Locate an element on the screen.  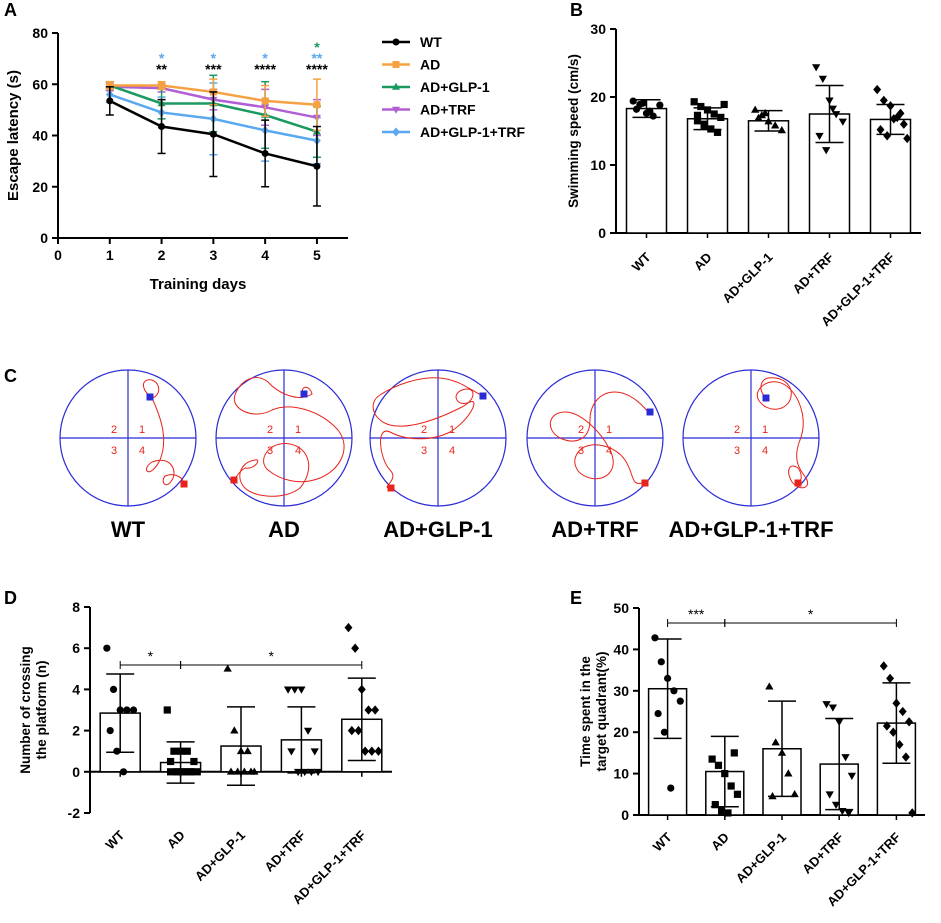
maze-label: WT is located at coordinates (128, 529).